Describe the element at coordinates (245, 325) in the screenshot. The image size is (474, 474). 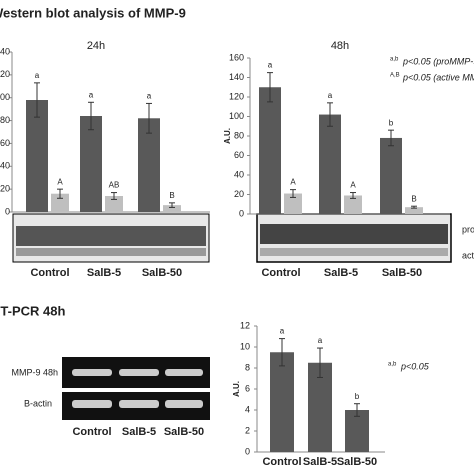
I see `y-tick-label: 12` at that location.